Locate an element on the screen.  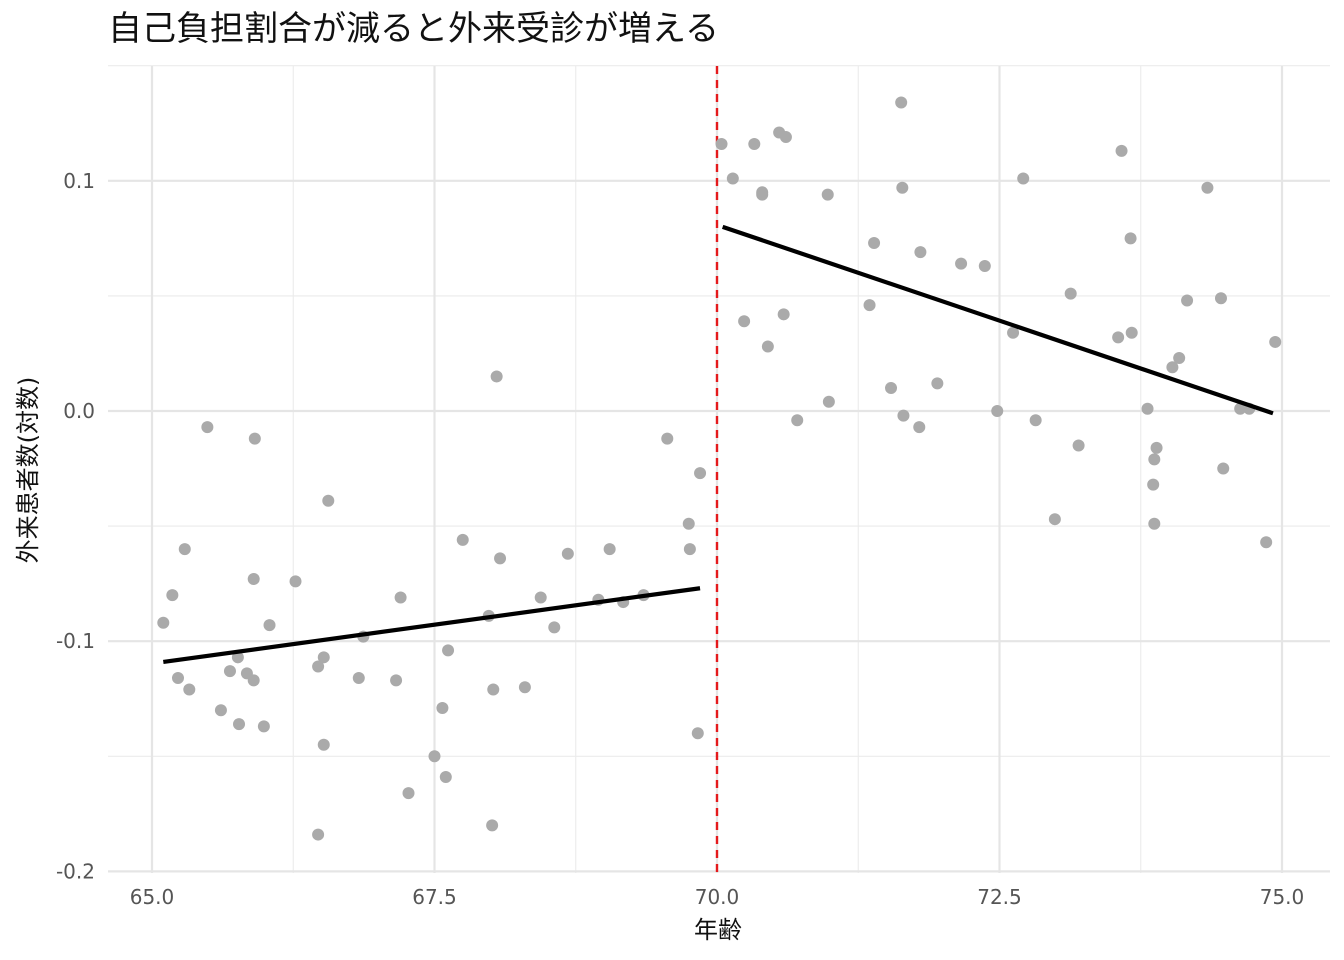
y-tick-label: 0.1 is located at coordinates (79, 181).